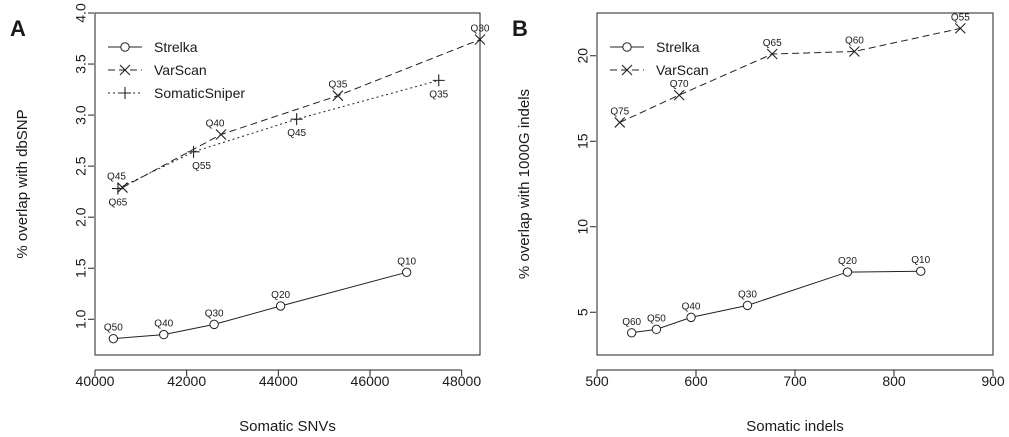 The width and height of the screenshot is (1009, 437). I want to click on panel-a-somaticsniper-point-label: Q45, so click(296, 133).